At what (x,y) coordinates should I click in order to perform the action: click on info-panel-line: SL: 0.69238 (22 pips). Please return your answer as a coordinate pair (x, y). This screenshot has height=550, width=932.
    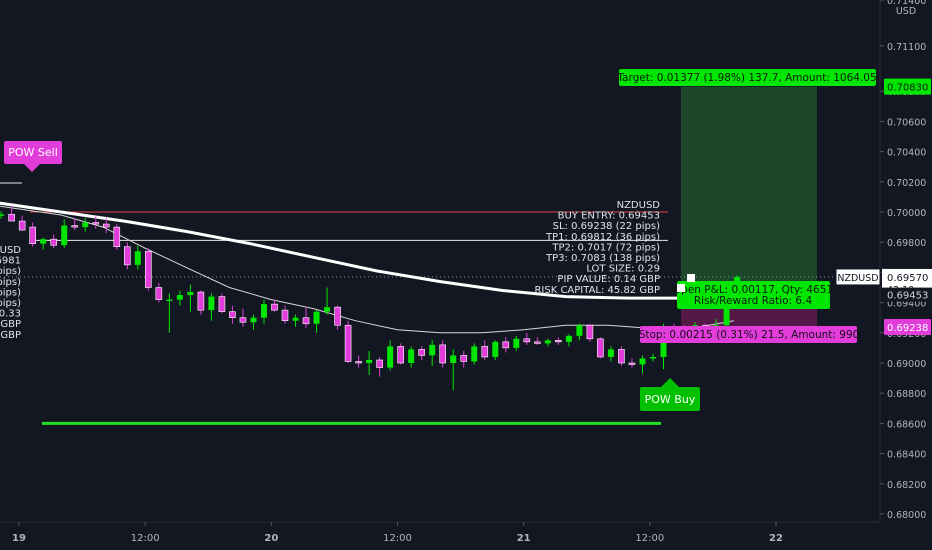
    Looking at the image, I should click on (606, 226).